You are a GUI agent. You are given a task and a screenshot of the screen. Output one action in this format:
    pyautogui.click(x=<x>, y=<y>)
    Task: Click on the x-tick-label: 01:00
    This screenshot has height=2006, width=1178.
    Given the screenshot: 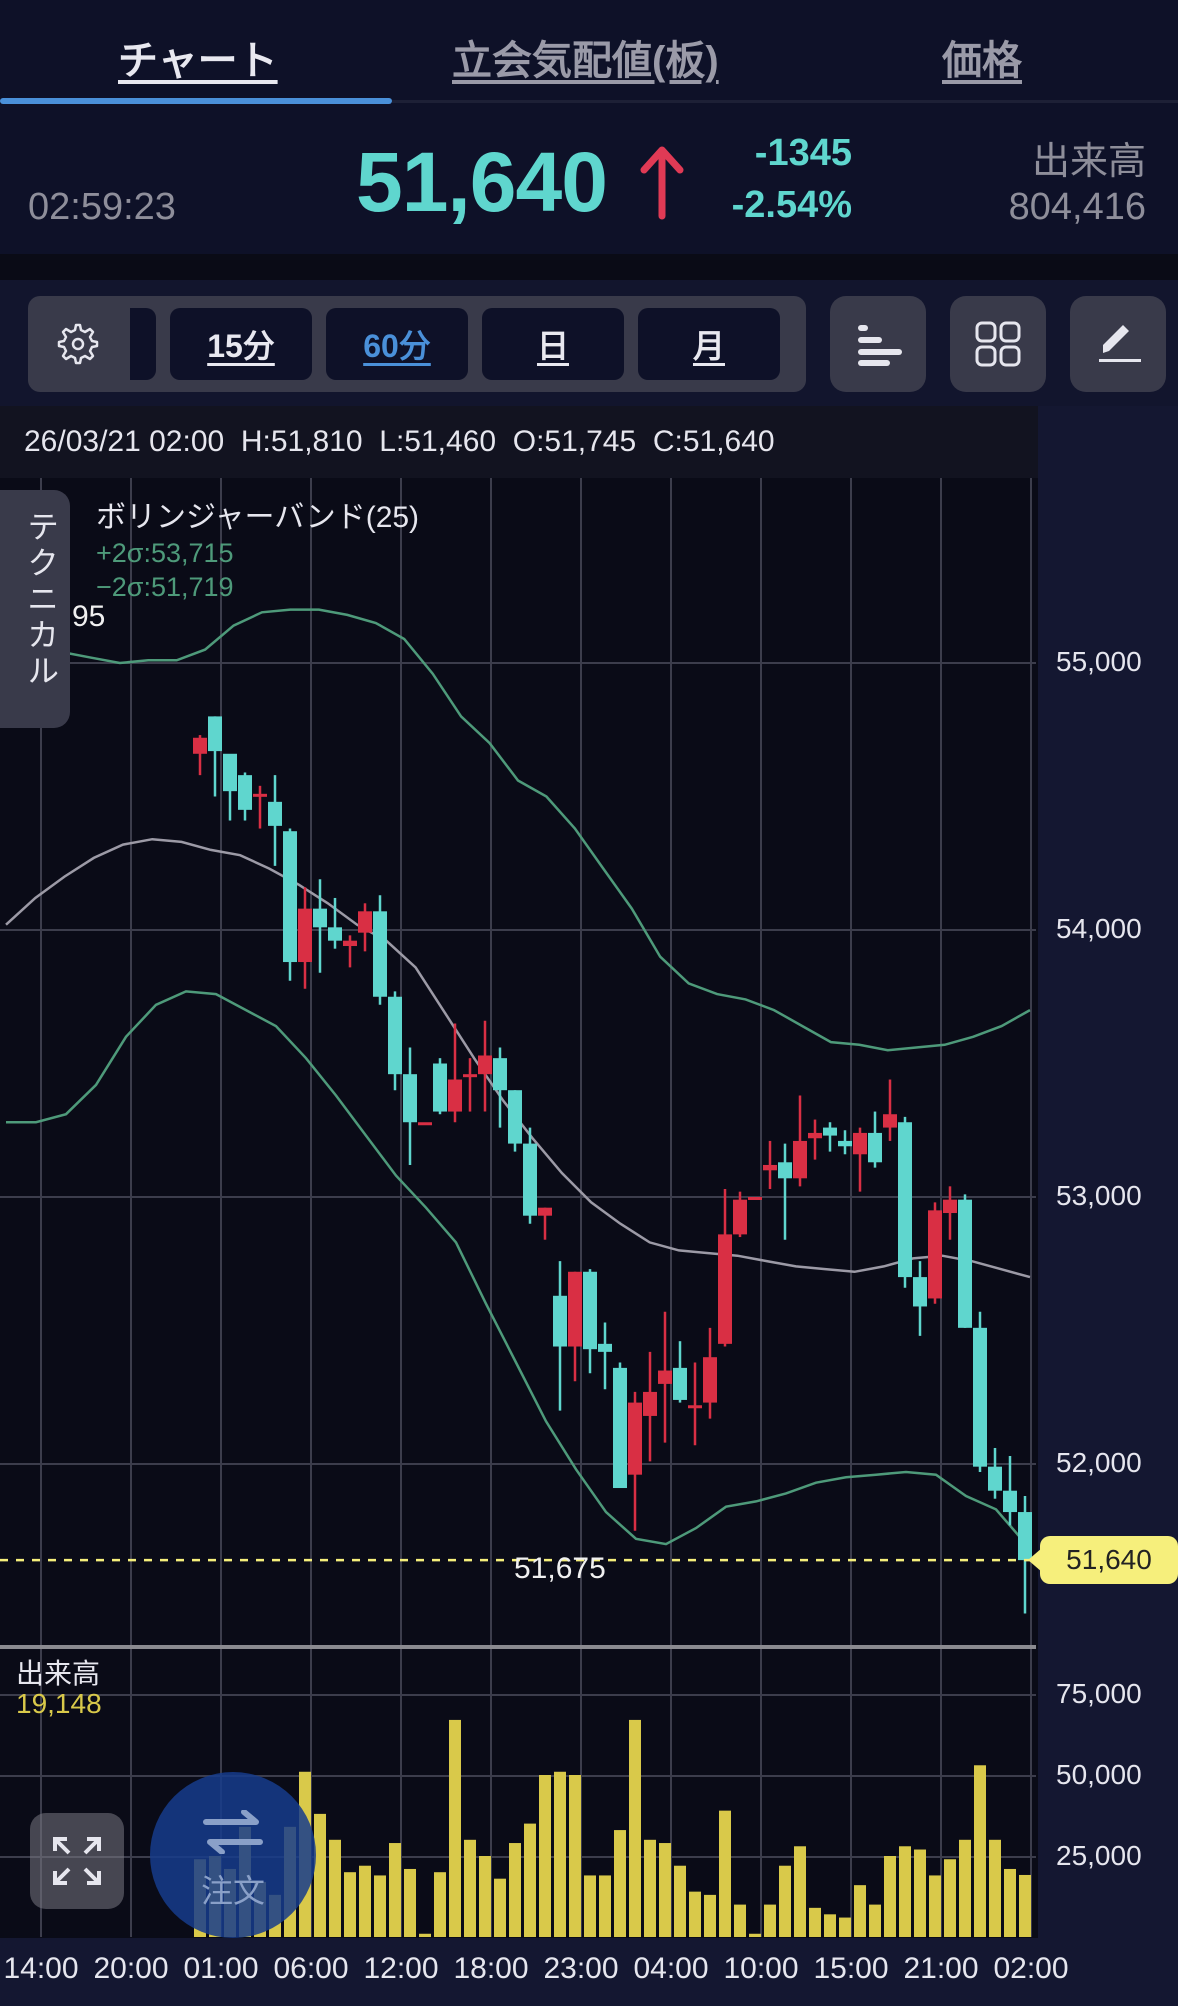 What is the action you would take?
    pyautogui.click(x=221, y=1968)
    